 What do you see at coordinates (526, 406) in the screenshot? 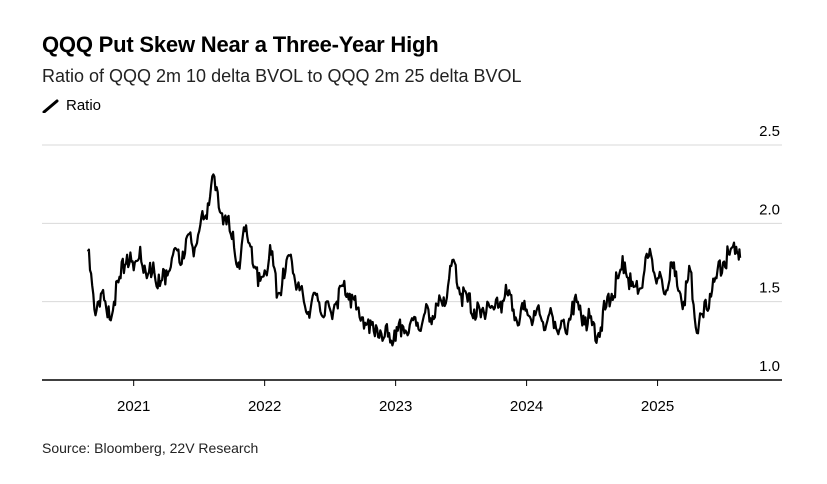
I see `x-tick-label: 2024` at bounding box center [526, 406].